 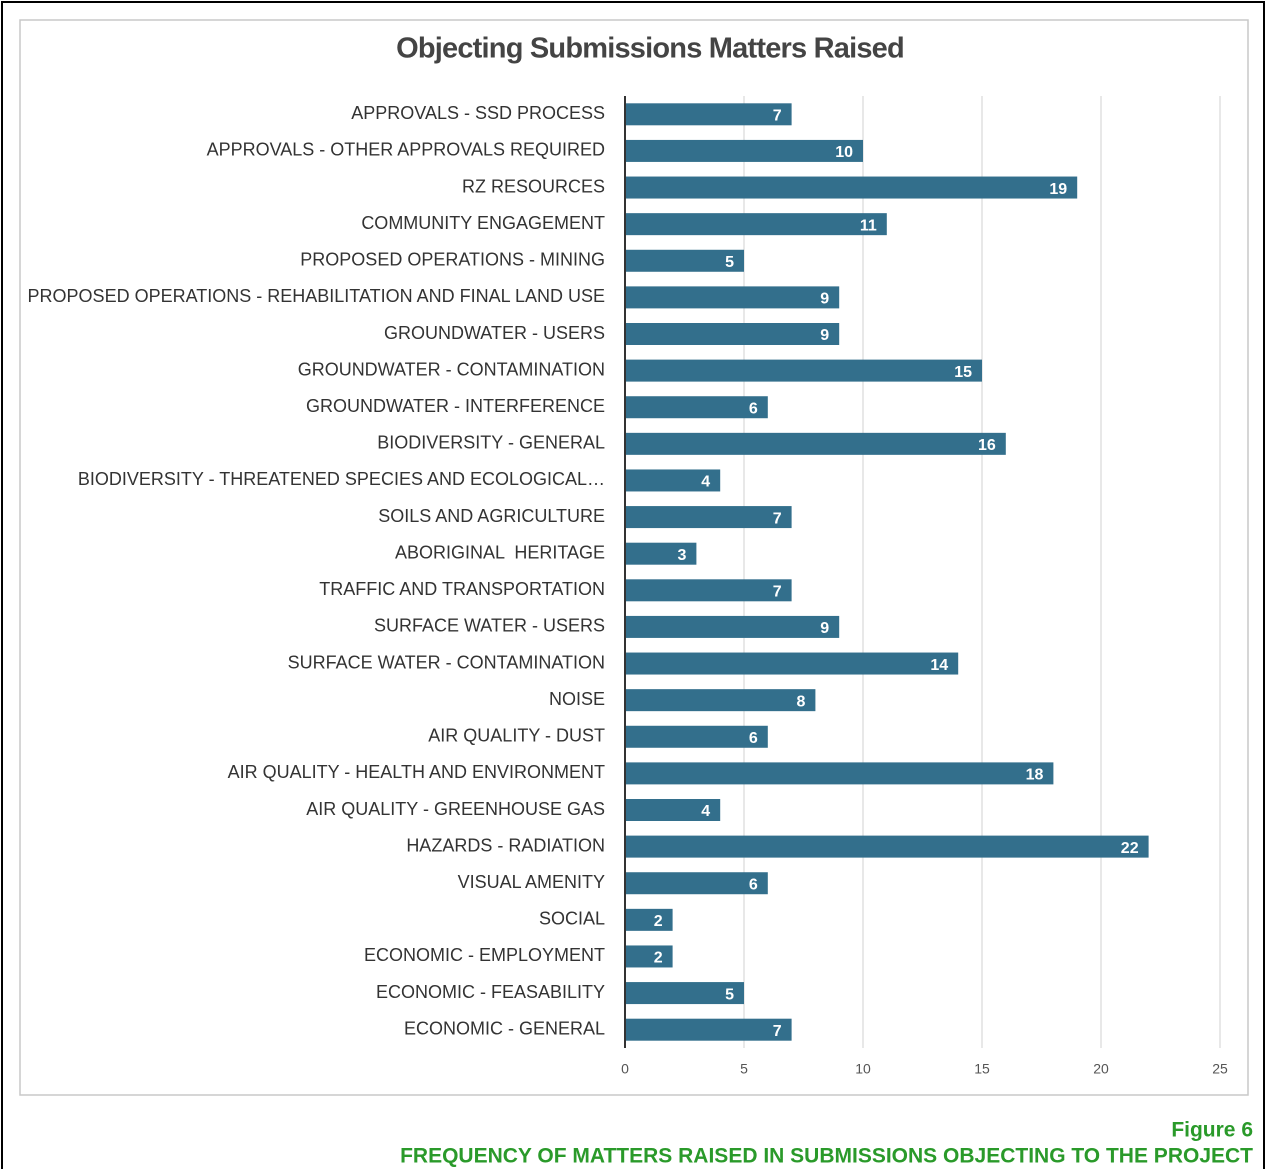 I want to click on x-tick-label: 10, so click(x=863, y=1069).